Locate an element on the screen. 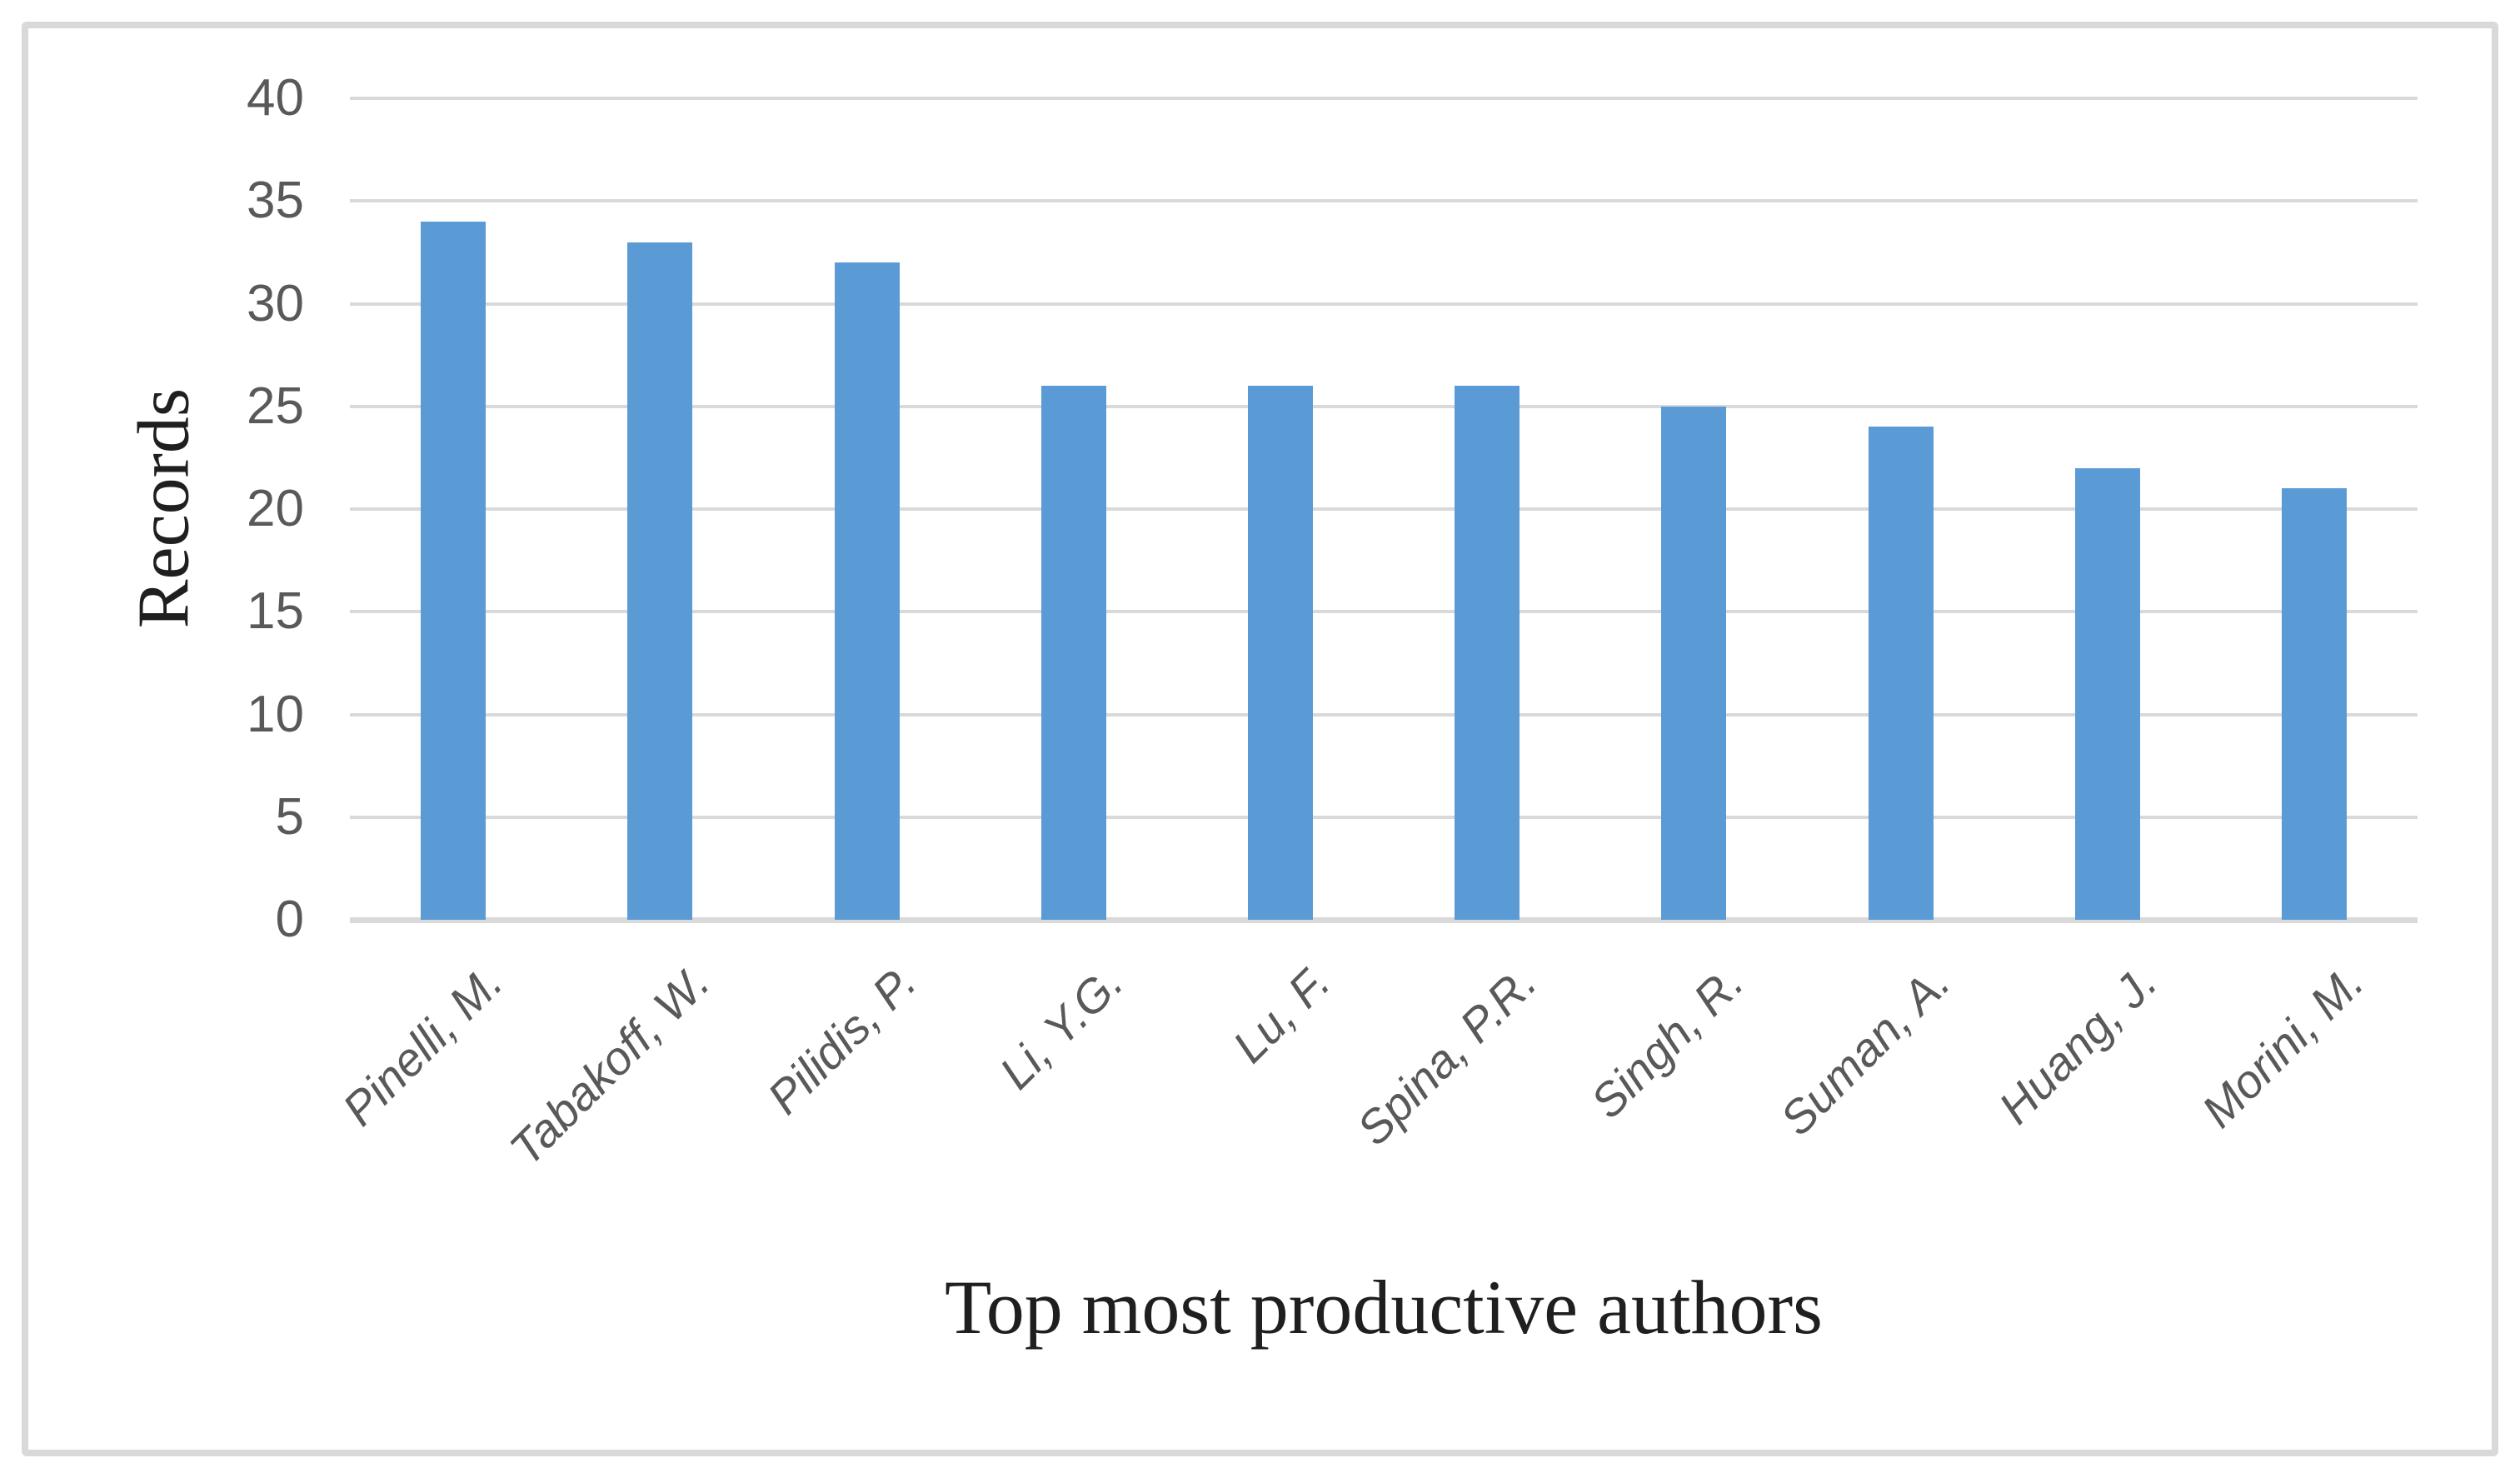 The height and width of the screenshot is (1478, 2520). y-tick-label-5: 5 is located at coordinates (289, 817).